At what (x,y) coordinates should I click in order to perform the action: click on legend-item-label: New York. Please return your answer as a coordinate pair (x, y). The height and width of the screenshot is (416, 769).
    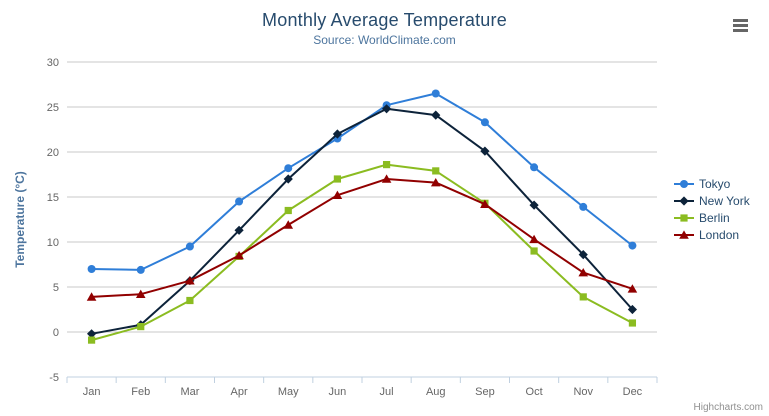
    Looking at the image, I should click on (724, 200).